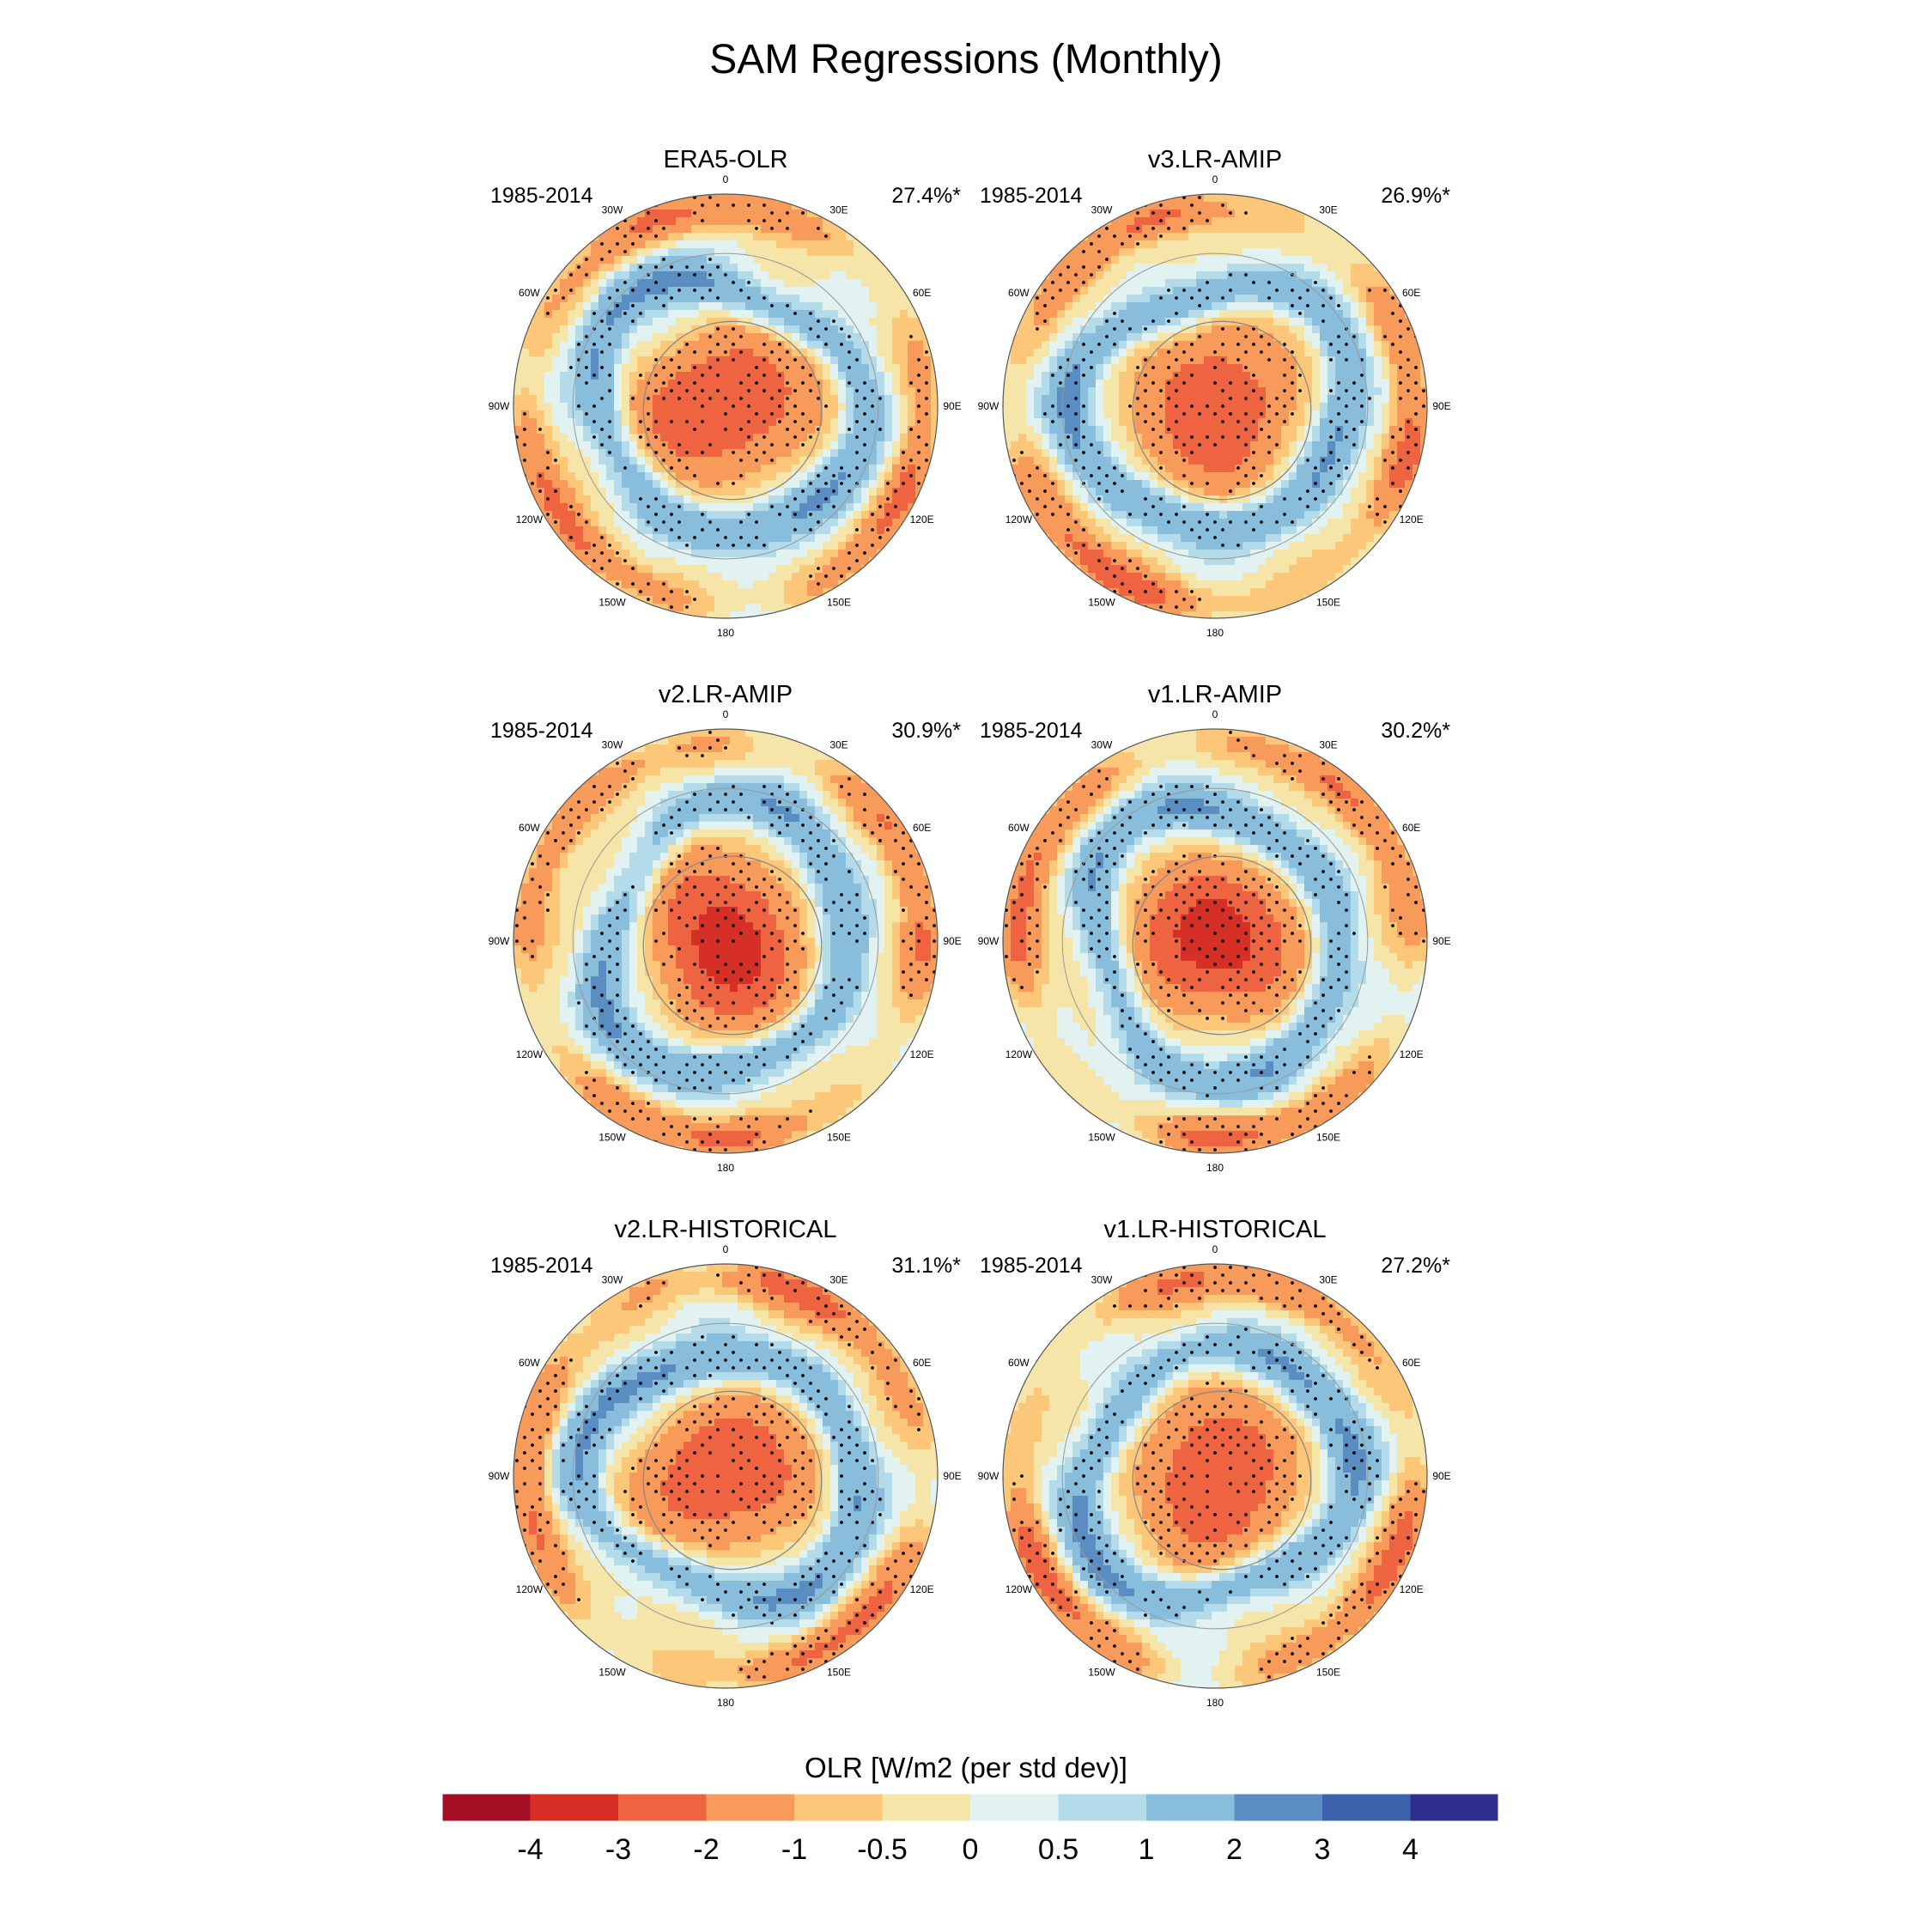 This screenshot has width=1932, height=1932. I want to click on panel-title: v1.LR-HISTORICAL, so click(1215, 1229).